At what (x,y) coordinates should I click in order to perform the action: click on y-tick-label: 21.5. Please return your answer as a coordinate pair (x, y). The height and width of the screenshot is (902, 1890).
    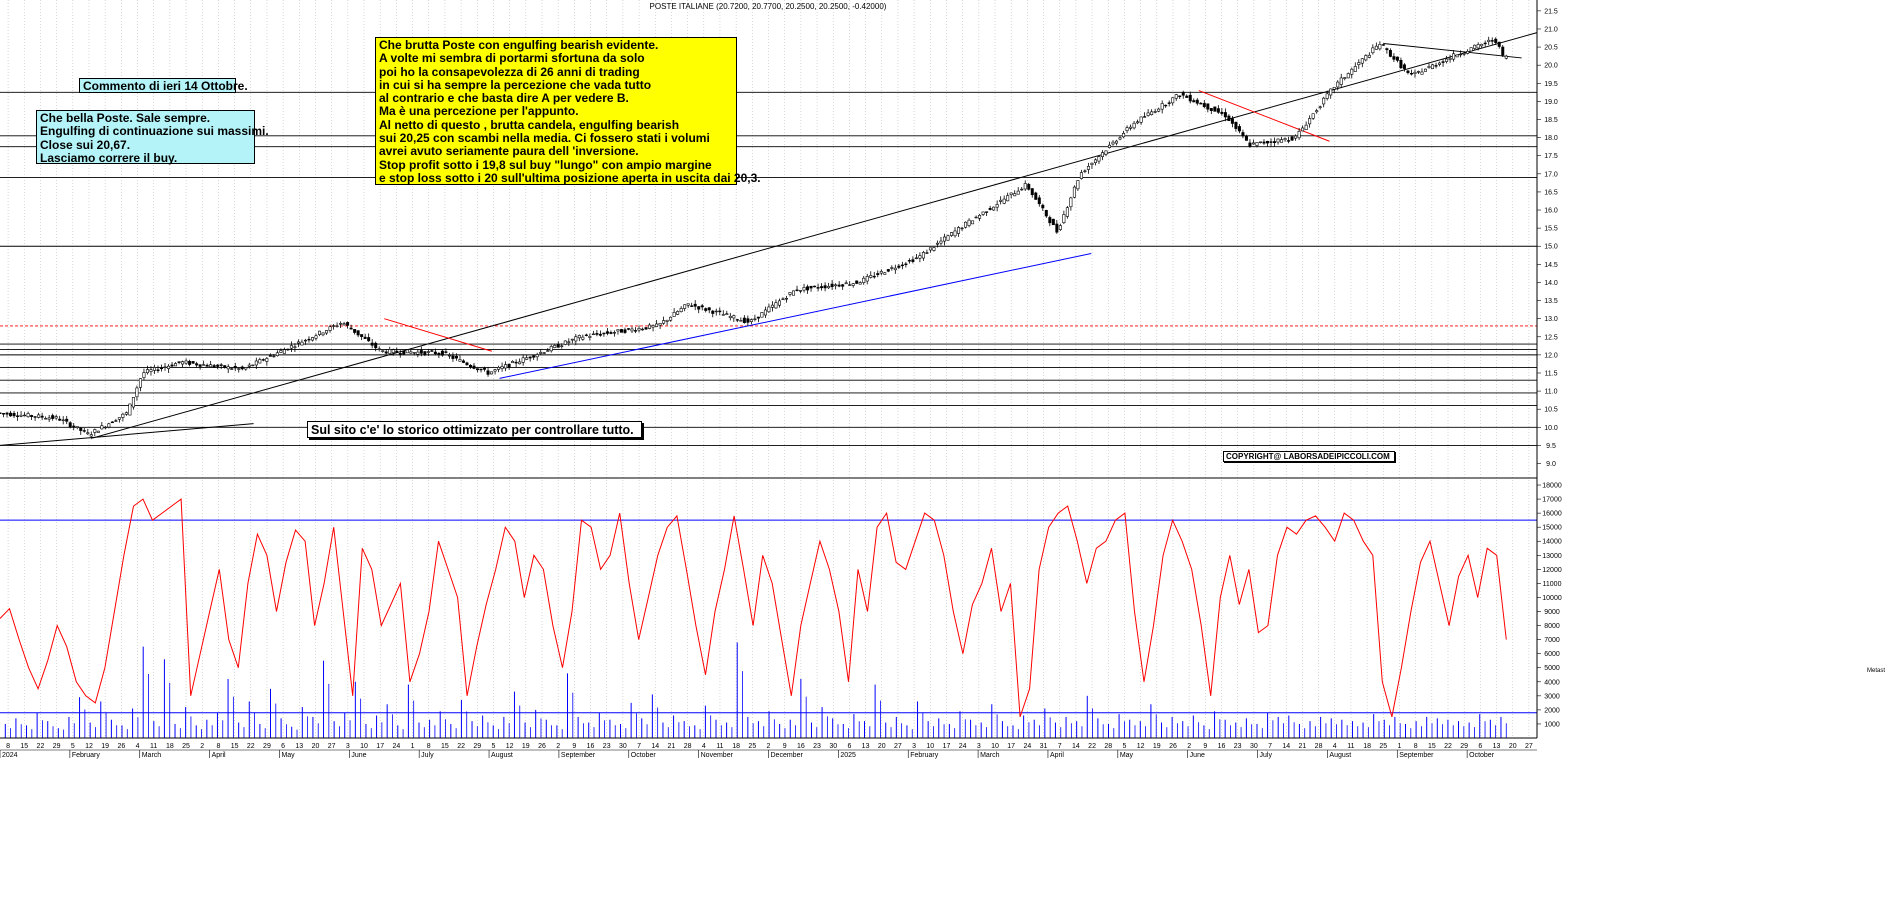
    Looking at the image, I should click on (1551, 11).